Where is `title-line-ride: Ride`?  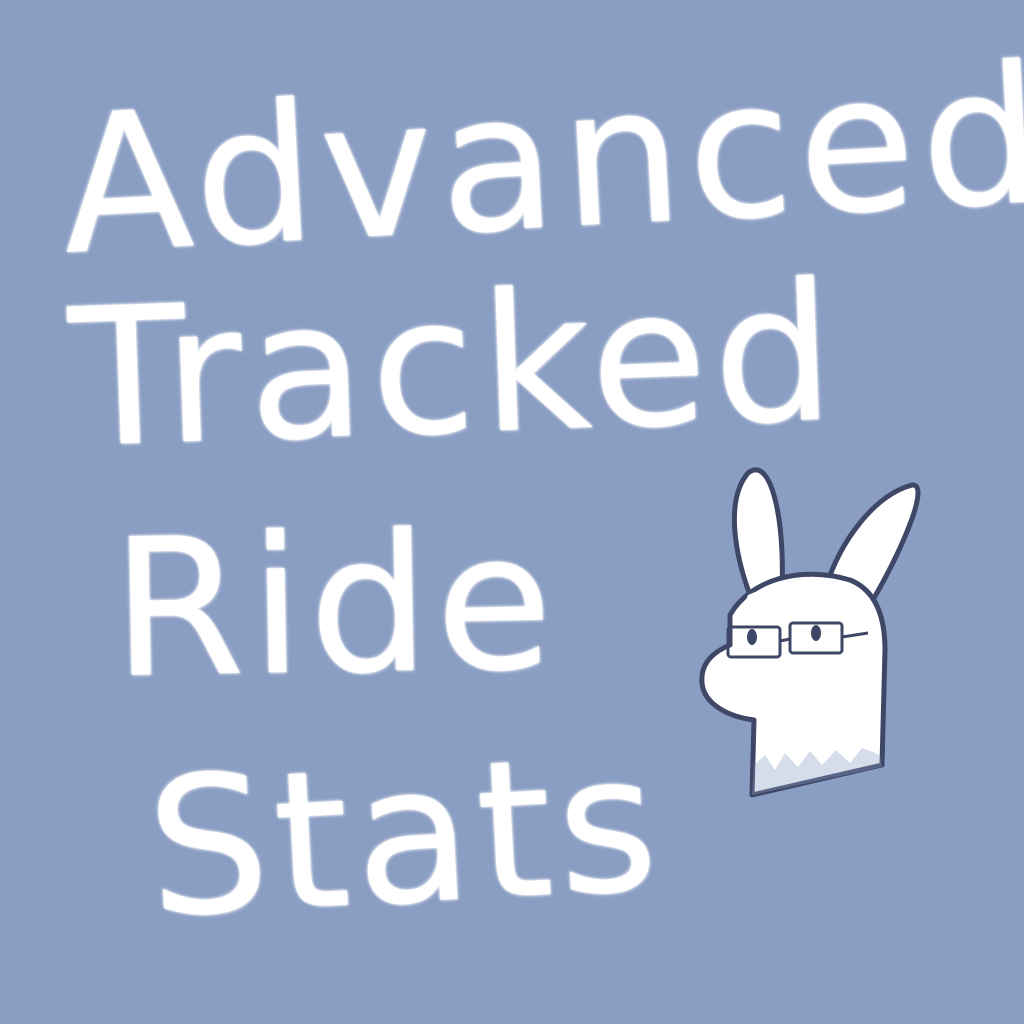 title-line-ride: Ride is located at coordinates (335, 605).